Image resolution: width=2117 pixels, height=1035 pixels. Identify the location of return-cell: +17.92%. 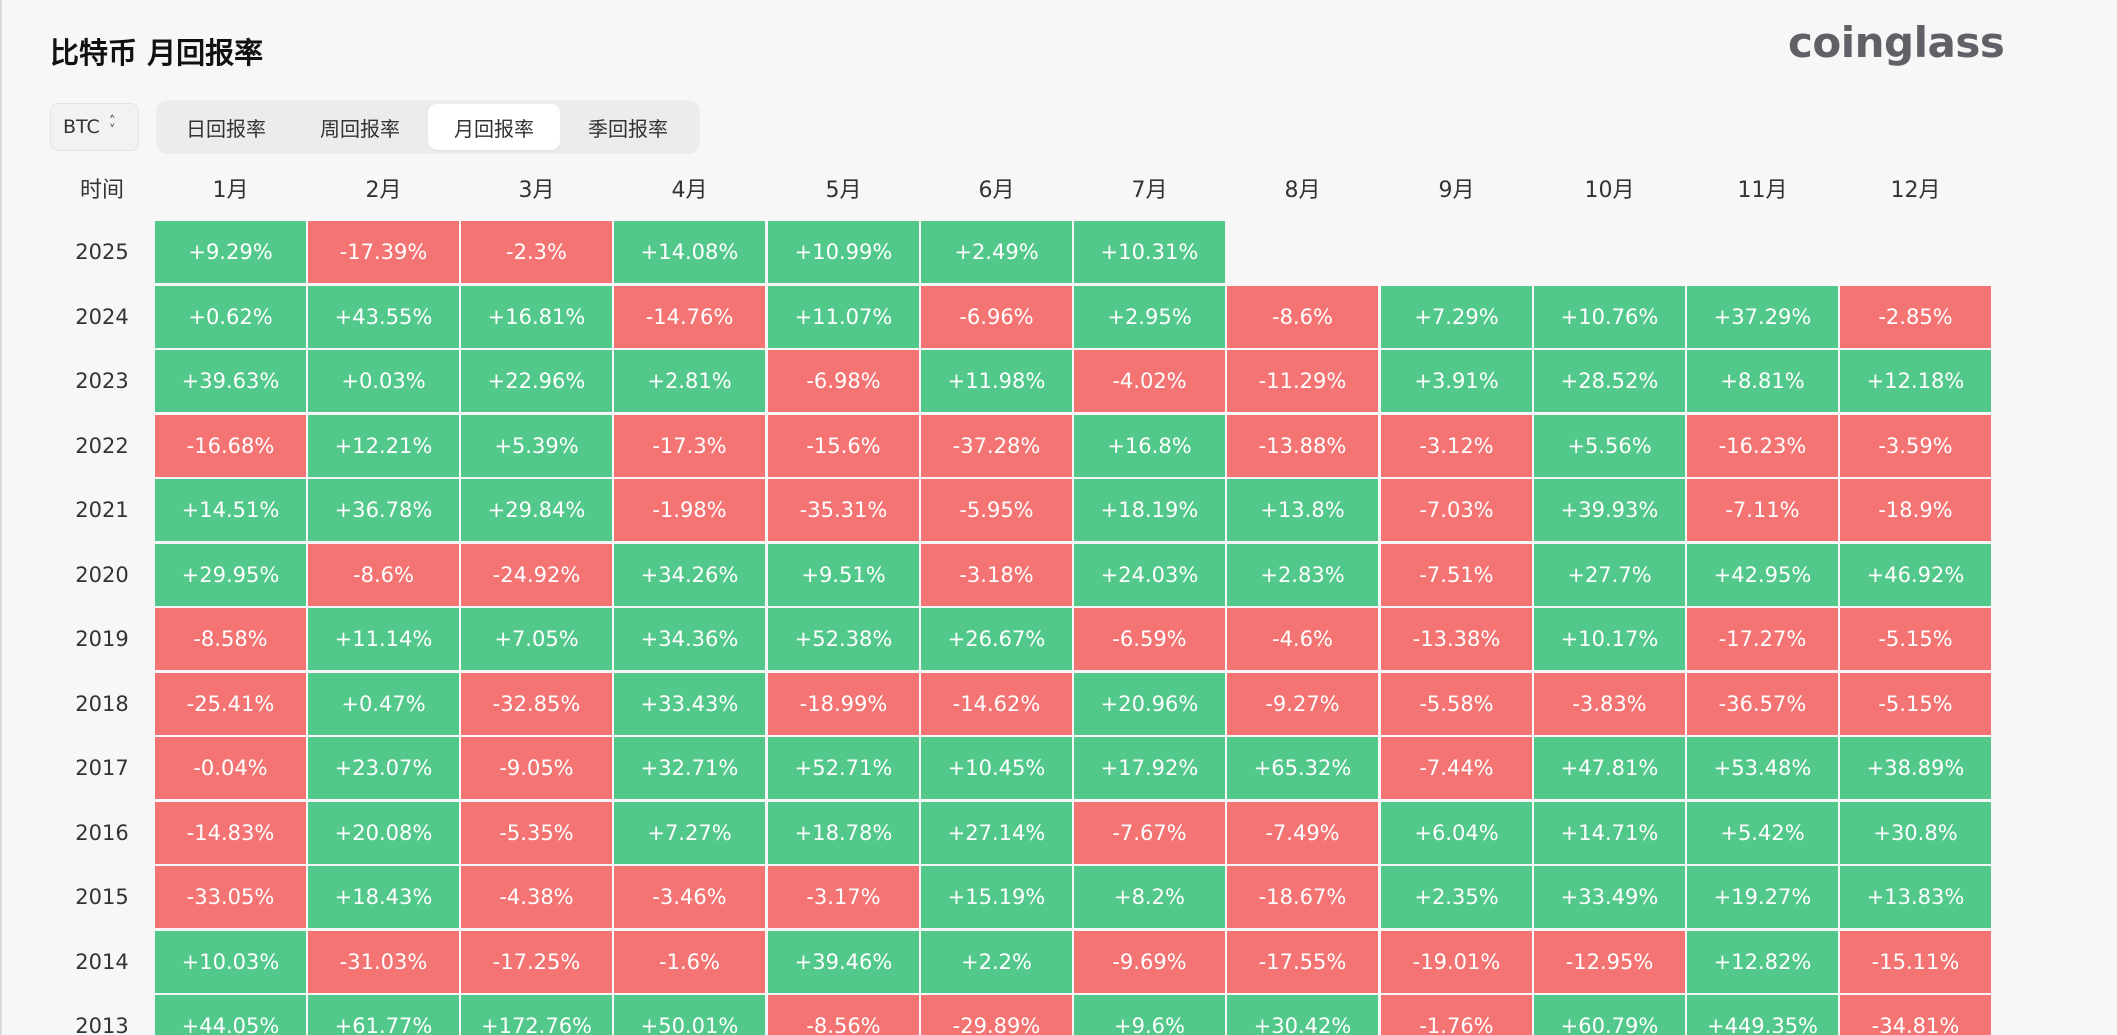
(1149, 768).